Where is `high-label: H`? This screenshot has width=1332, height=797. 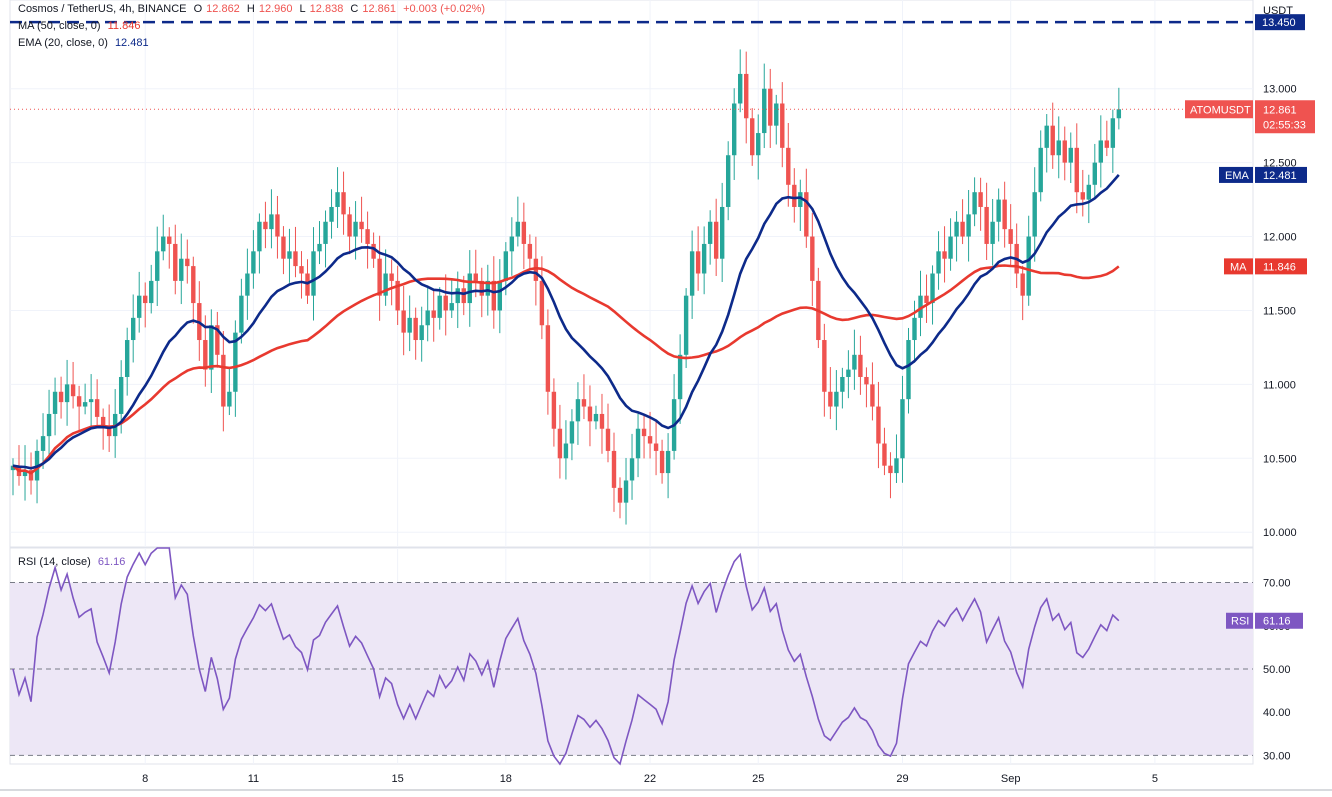 high-label: H is located at coordinates (250, 9).